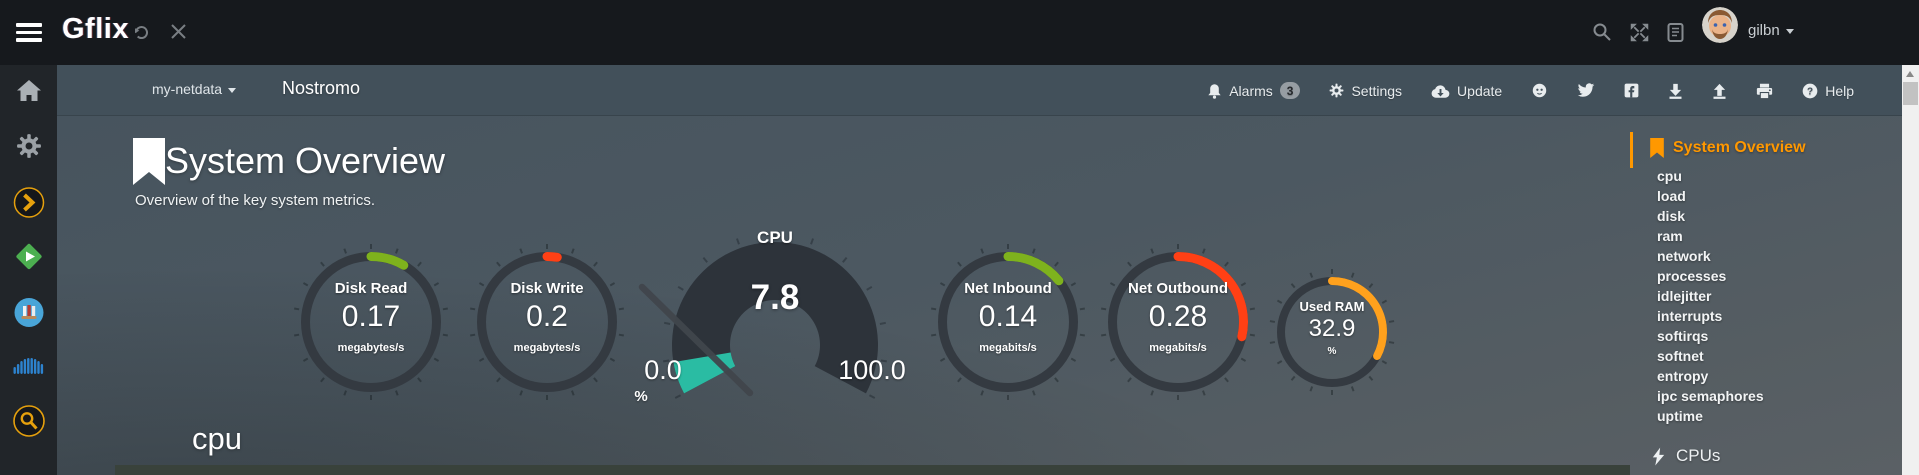  Describe the element at coordinates (28, 421) in the screenshot. I see `search-app-icon` at that location.